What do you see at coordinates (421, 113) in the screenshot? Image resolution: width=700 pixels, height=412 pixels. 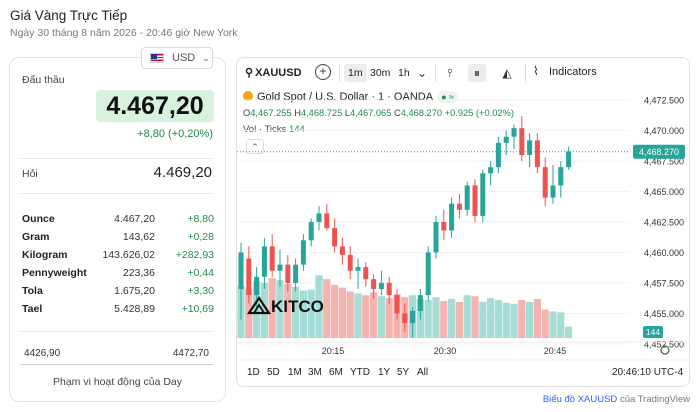 I see `close-value: 4,468.270` at bounding box center [421, 113].